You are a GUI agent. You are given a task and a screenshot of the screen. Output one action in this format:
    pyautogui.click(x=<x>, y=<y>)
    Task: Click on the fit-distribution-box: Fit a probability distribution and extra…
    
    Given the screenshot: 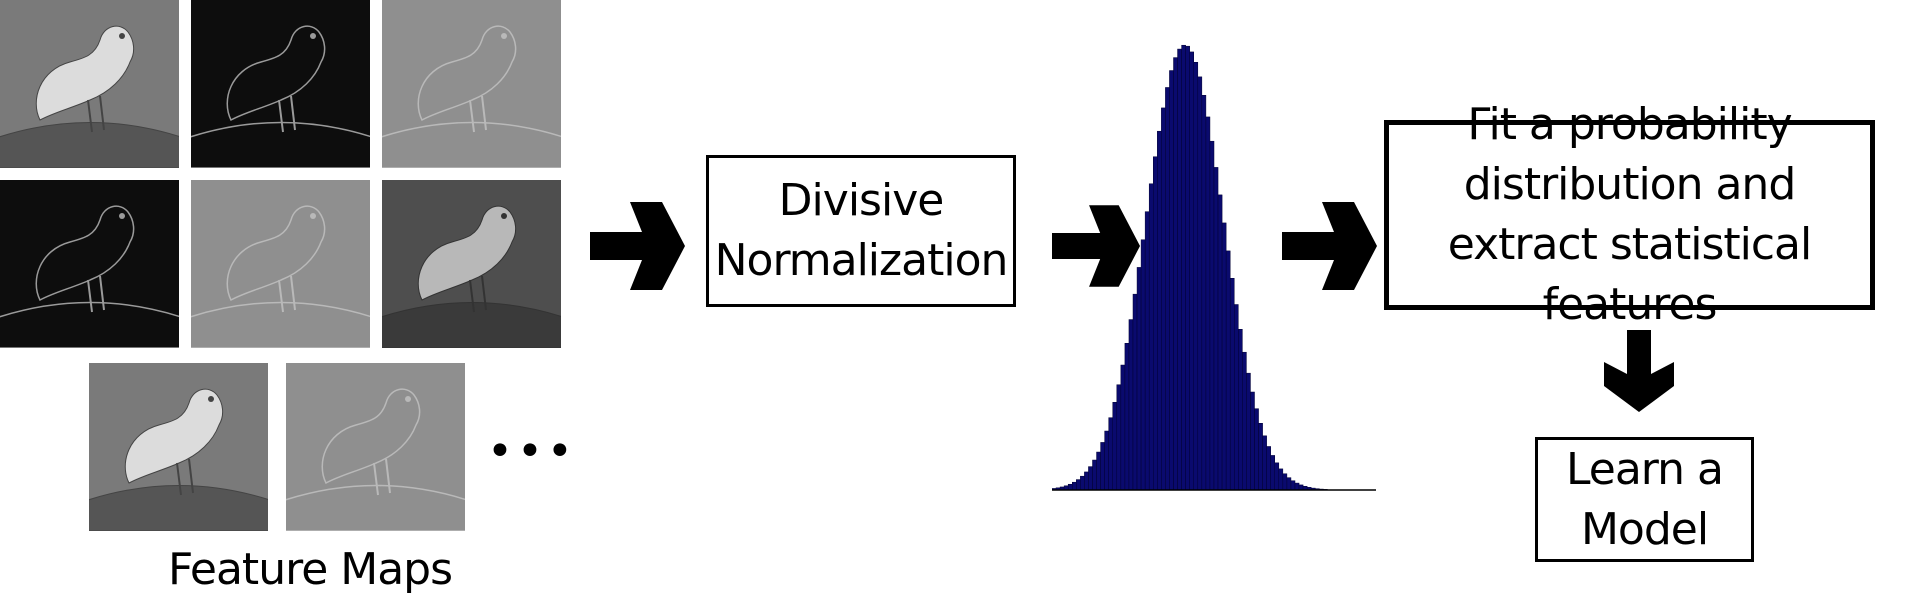 What is the action you would take?
    pyautogui.click(x=1629, y=214)
    